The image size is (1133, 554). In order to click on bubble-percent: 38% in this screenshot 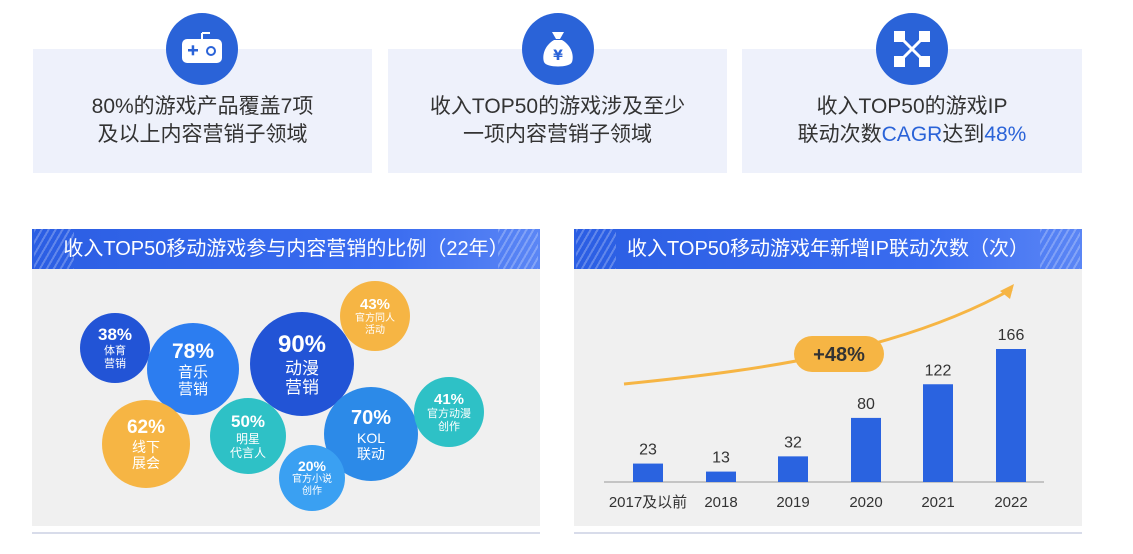, I will do `click(115, 334)`.